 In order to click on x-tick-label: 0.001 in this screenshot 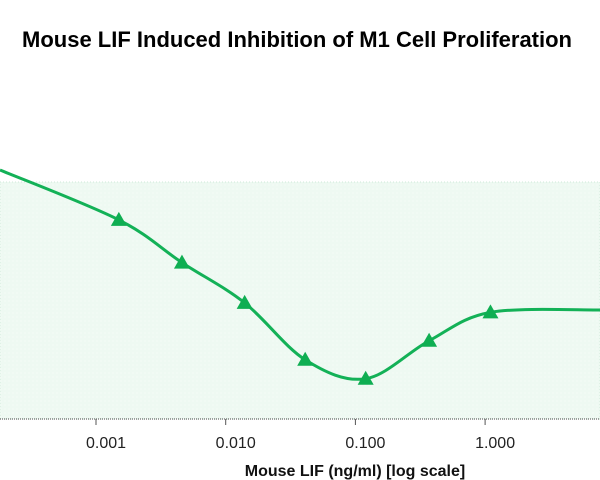, I will do `click(106, 443)`.